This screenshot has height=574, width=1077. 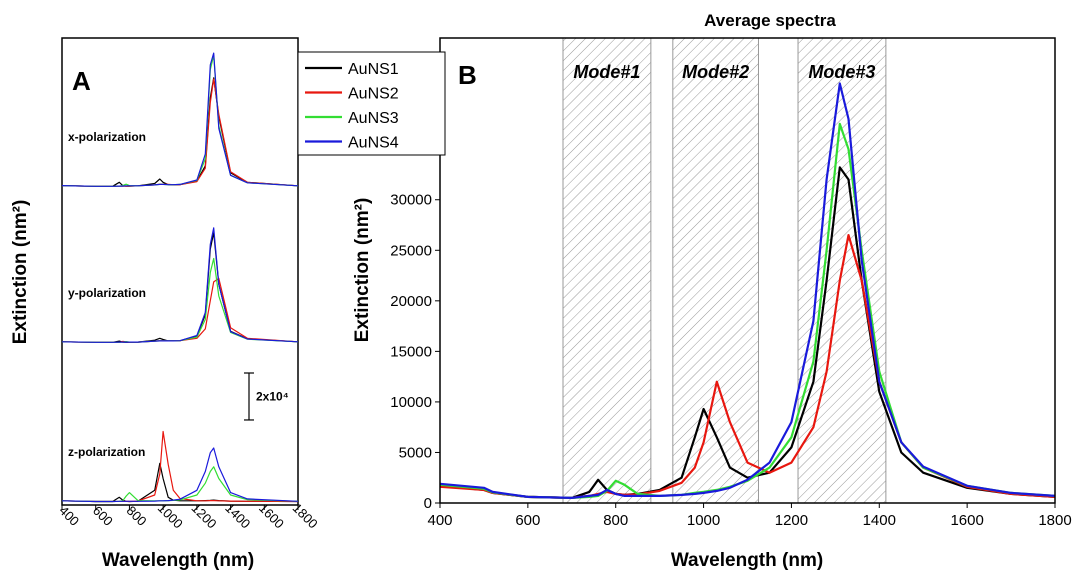 What do you see at coordinates (371, 103) in the screenshot?
I see `legend-box` at bounding box center [371, 103].